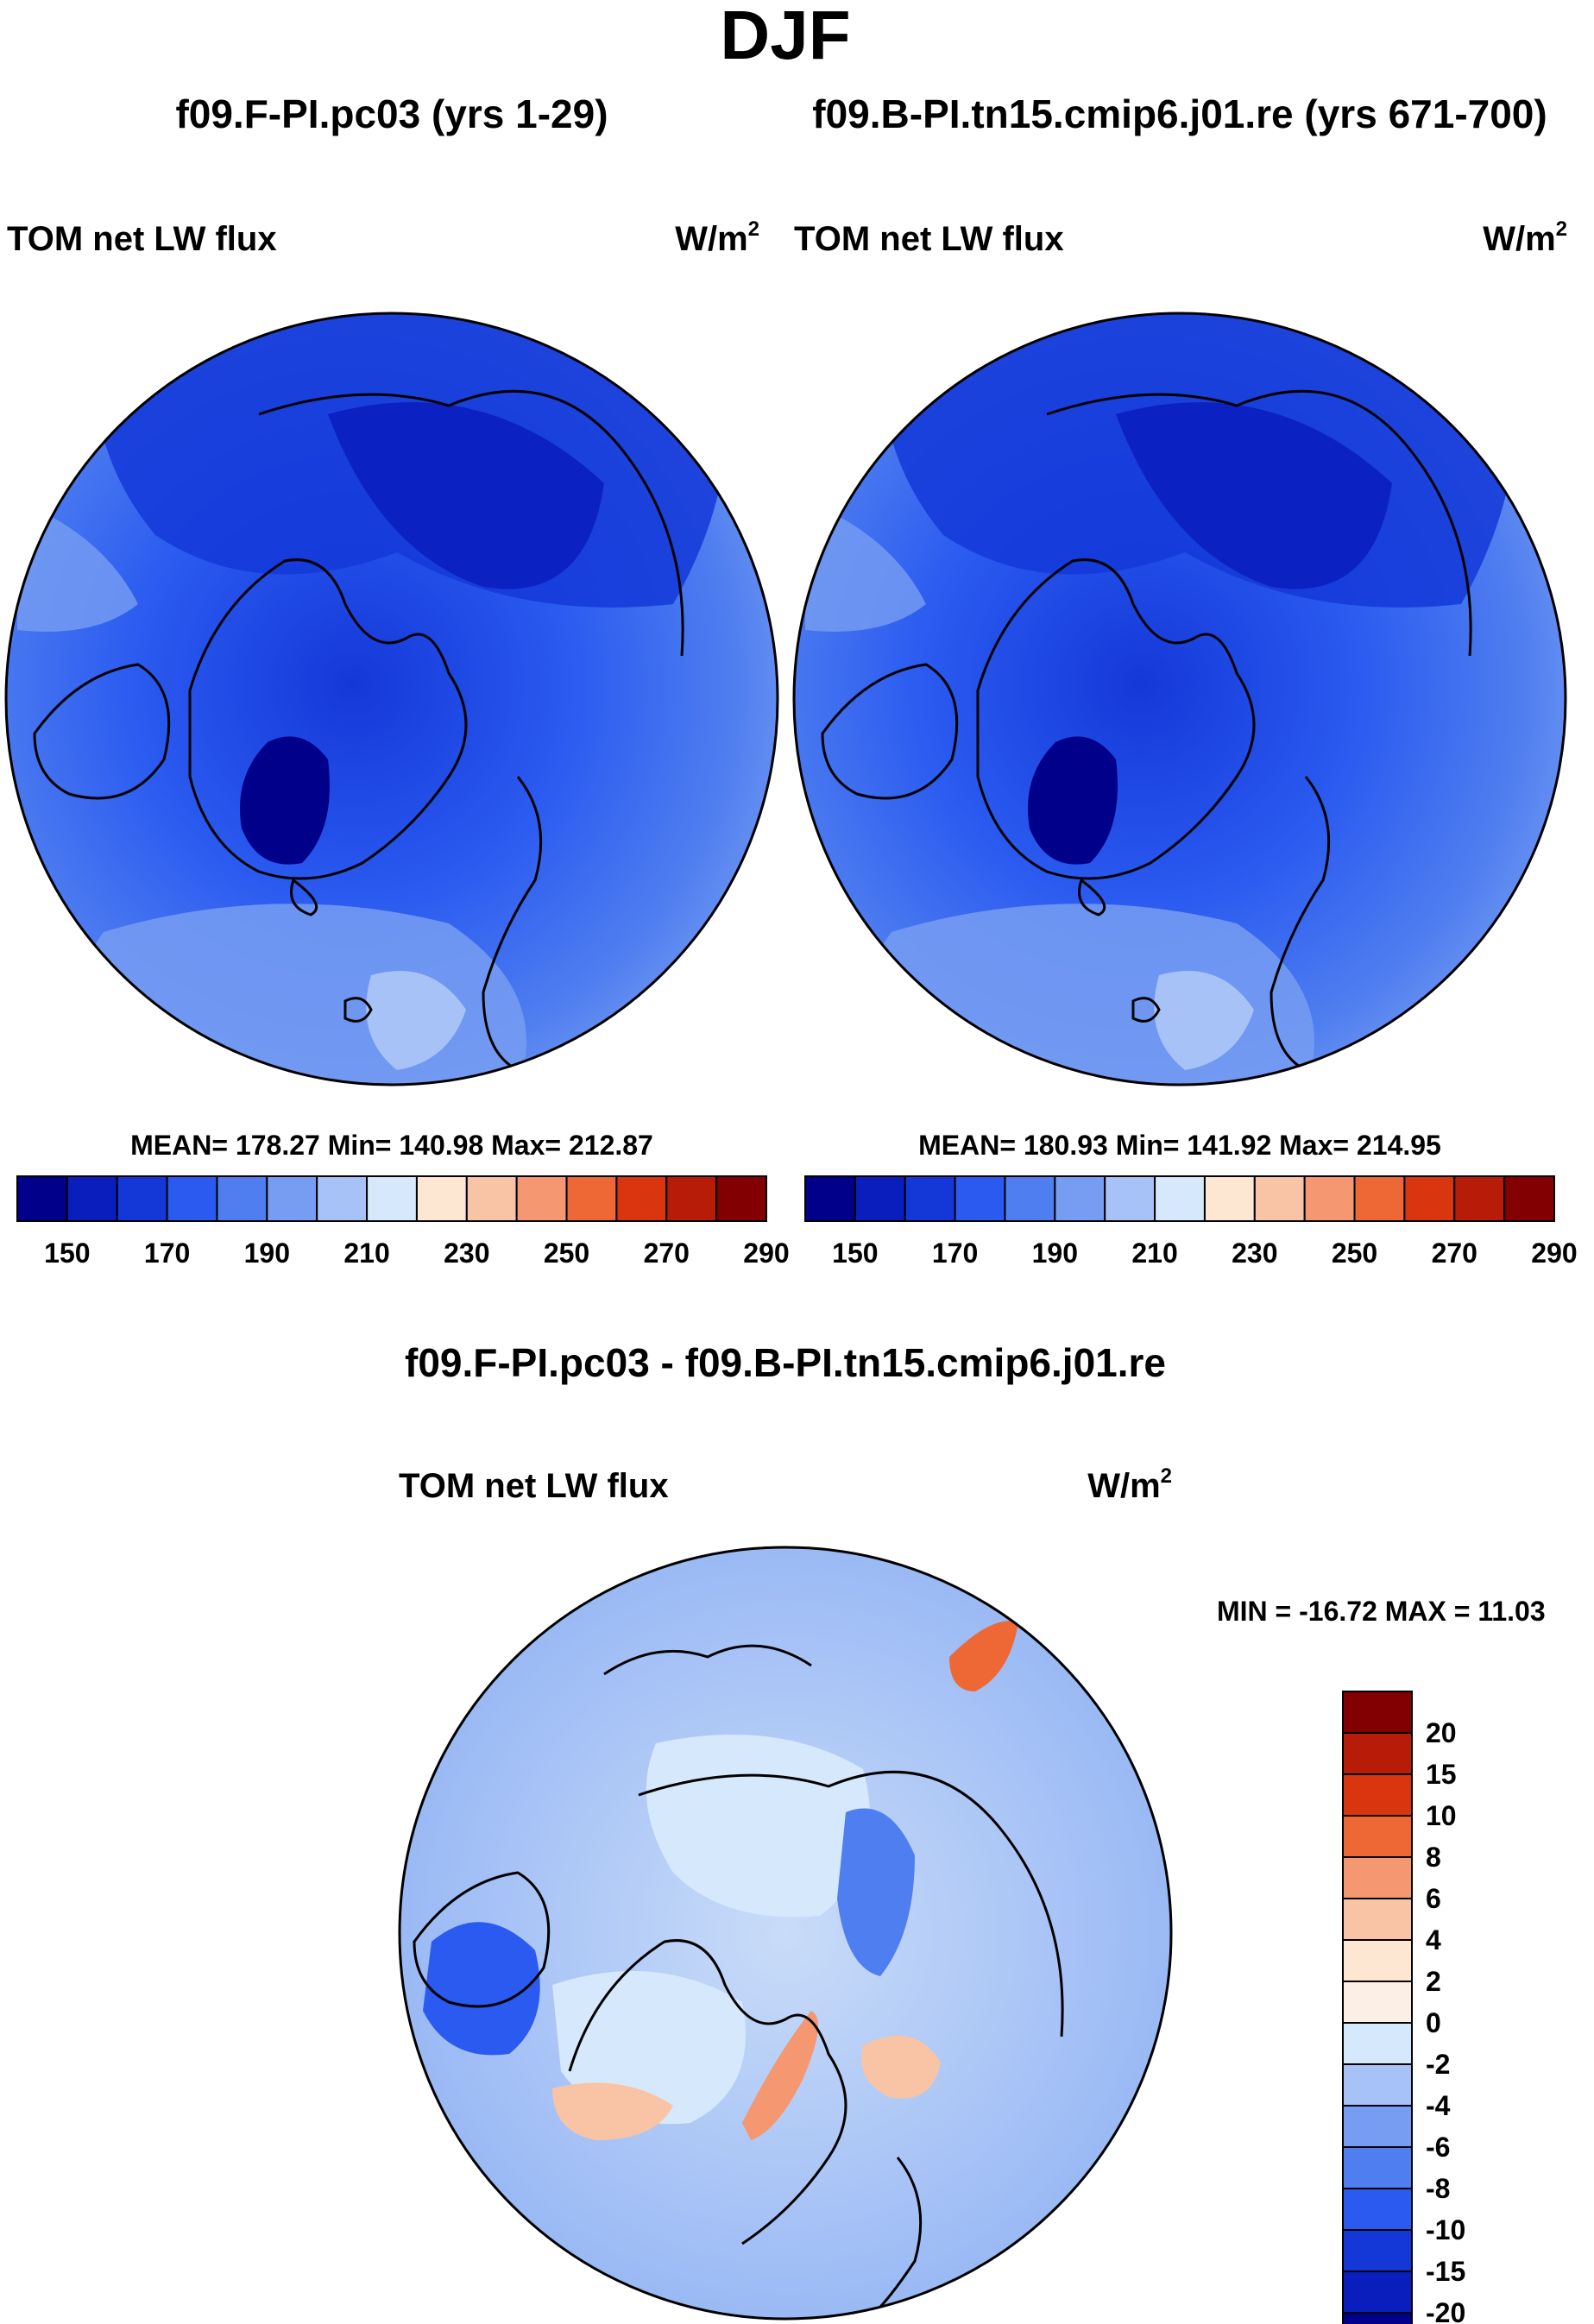 The image size is (1594, 2324). Describe the element at coordinates (667, 1253) in the screenshot. I see `left-colorbar-tick-label: 270` at that location.